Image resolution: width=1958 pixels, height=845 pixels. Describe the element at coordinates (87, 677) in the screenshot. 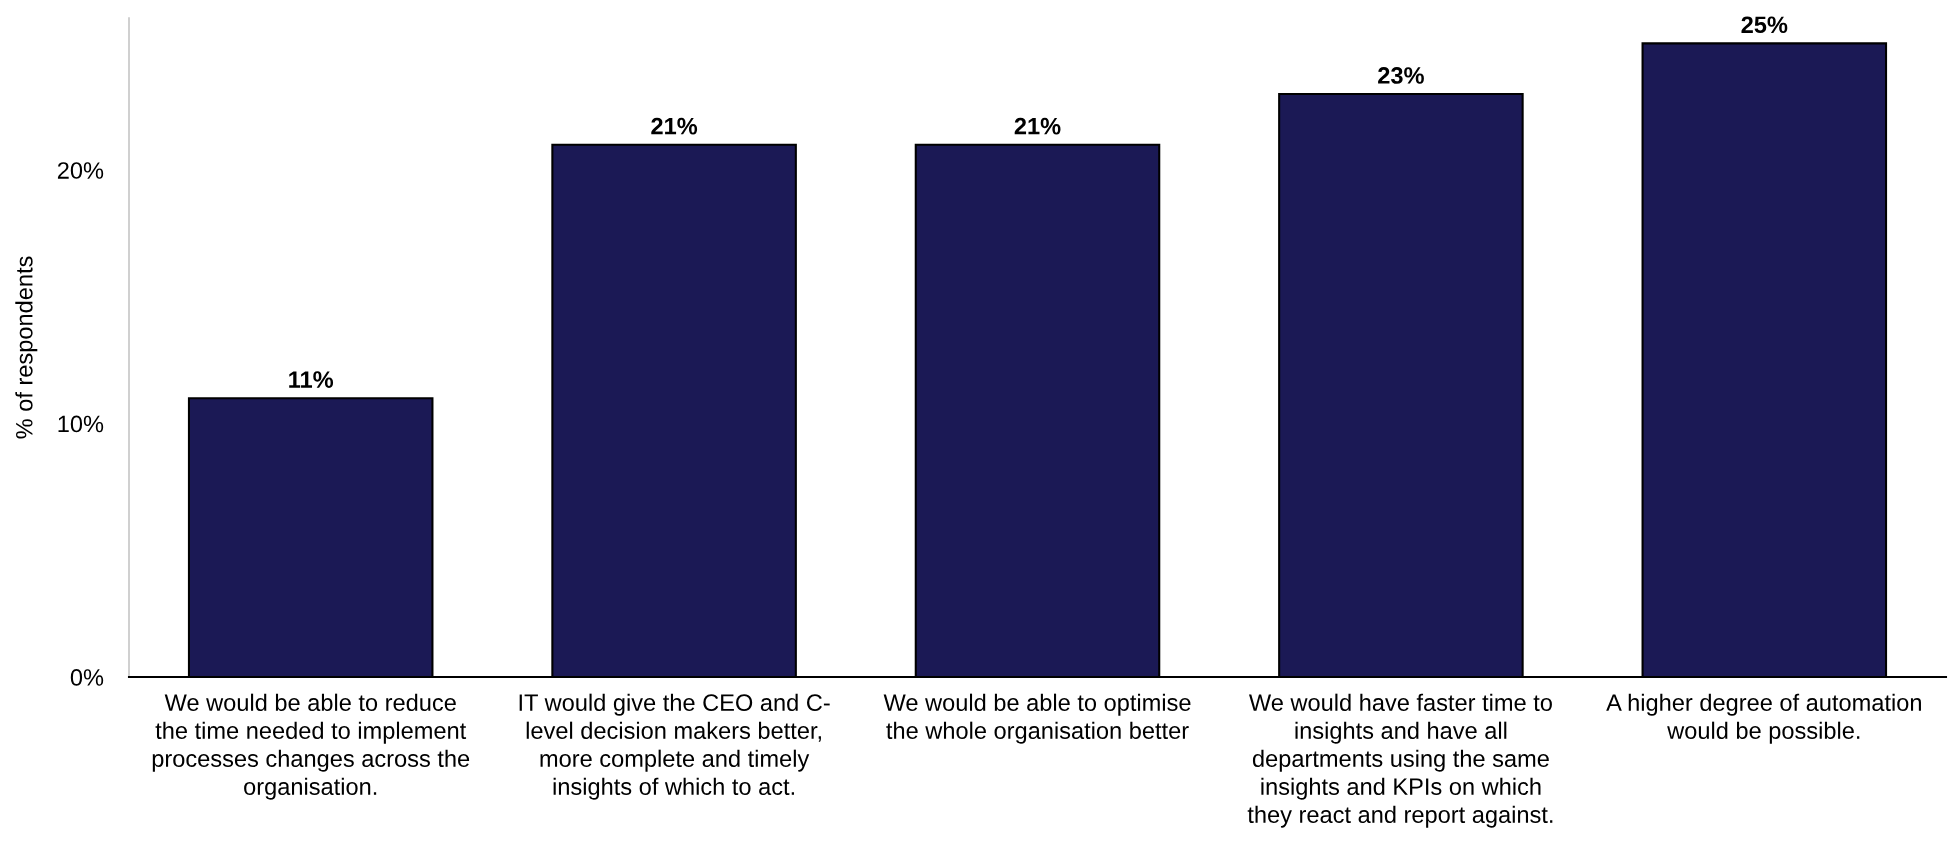

I see `y-tick-label: 0%` at that location.